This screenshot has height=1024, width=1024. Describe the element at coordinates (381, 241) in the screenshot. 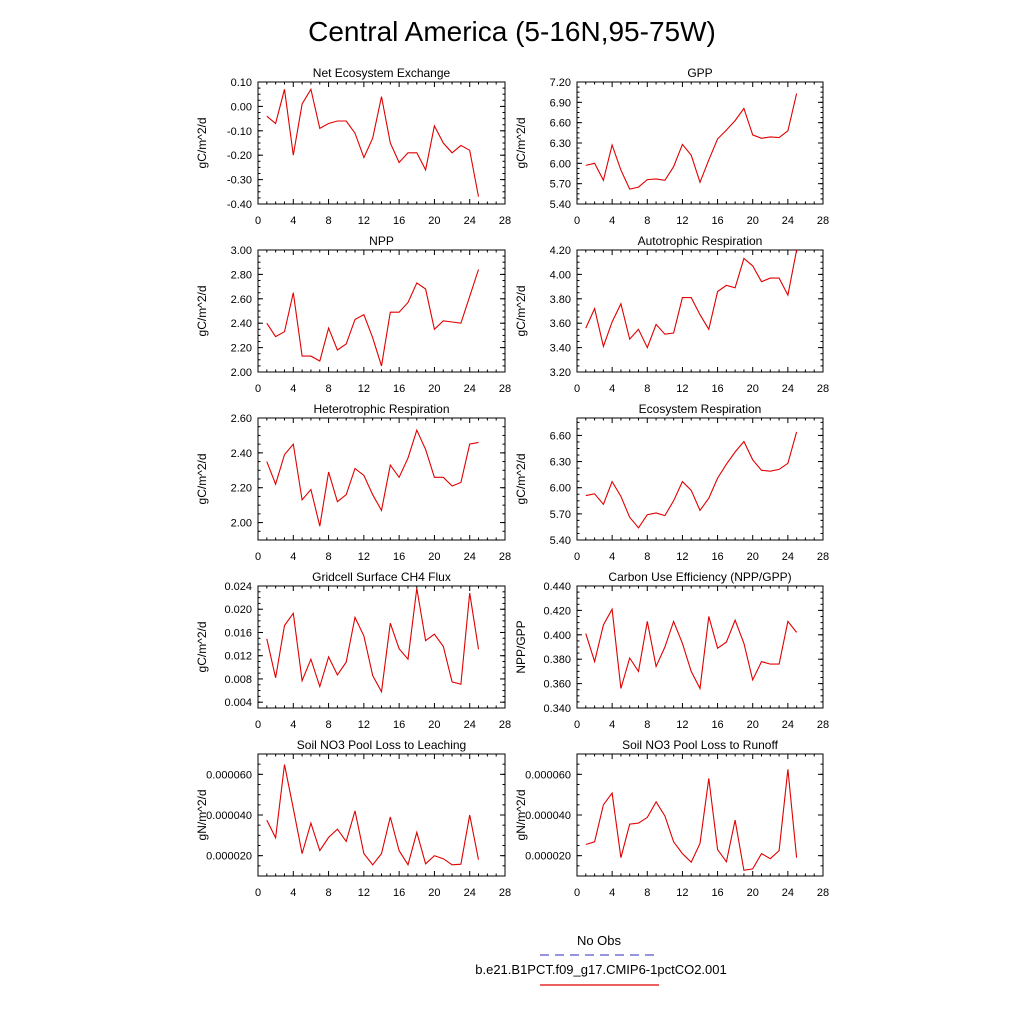

I see `panel-title: NPP` at that location.